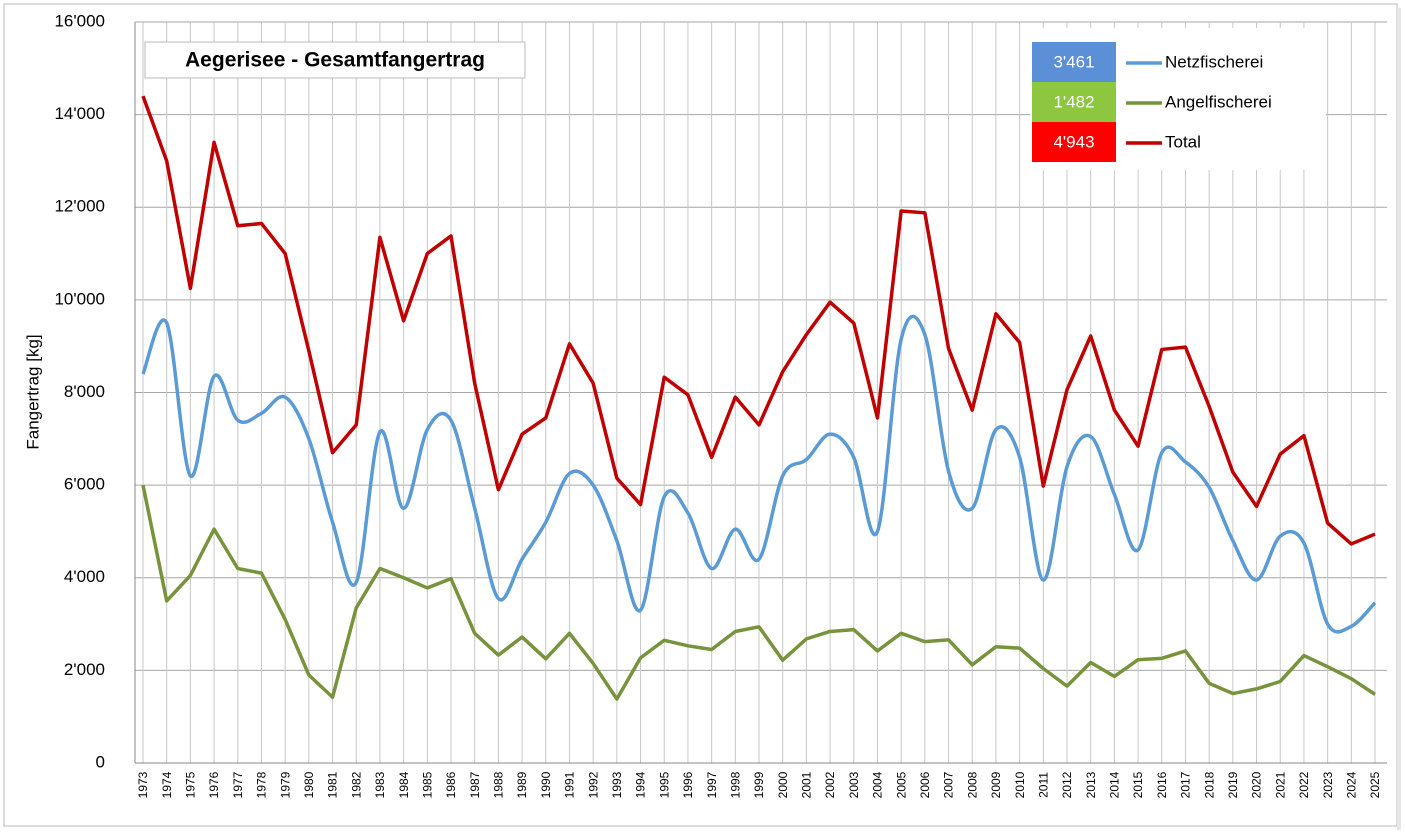 The image size is (1405, 832). I want to click on x-tick-label: 1999, so click(759, 784).